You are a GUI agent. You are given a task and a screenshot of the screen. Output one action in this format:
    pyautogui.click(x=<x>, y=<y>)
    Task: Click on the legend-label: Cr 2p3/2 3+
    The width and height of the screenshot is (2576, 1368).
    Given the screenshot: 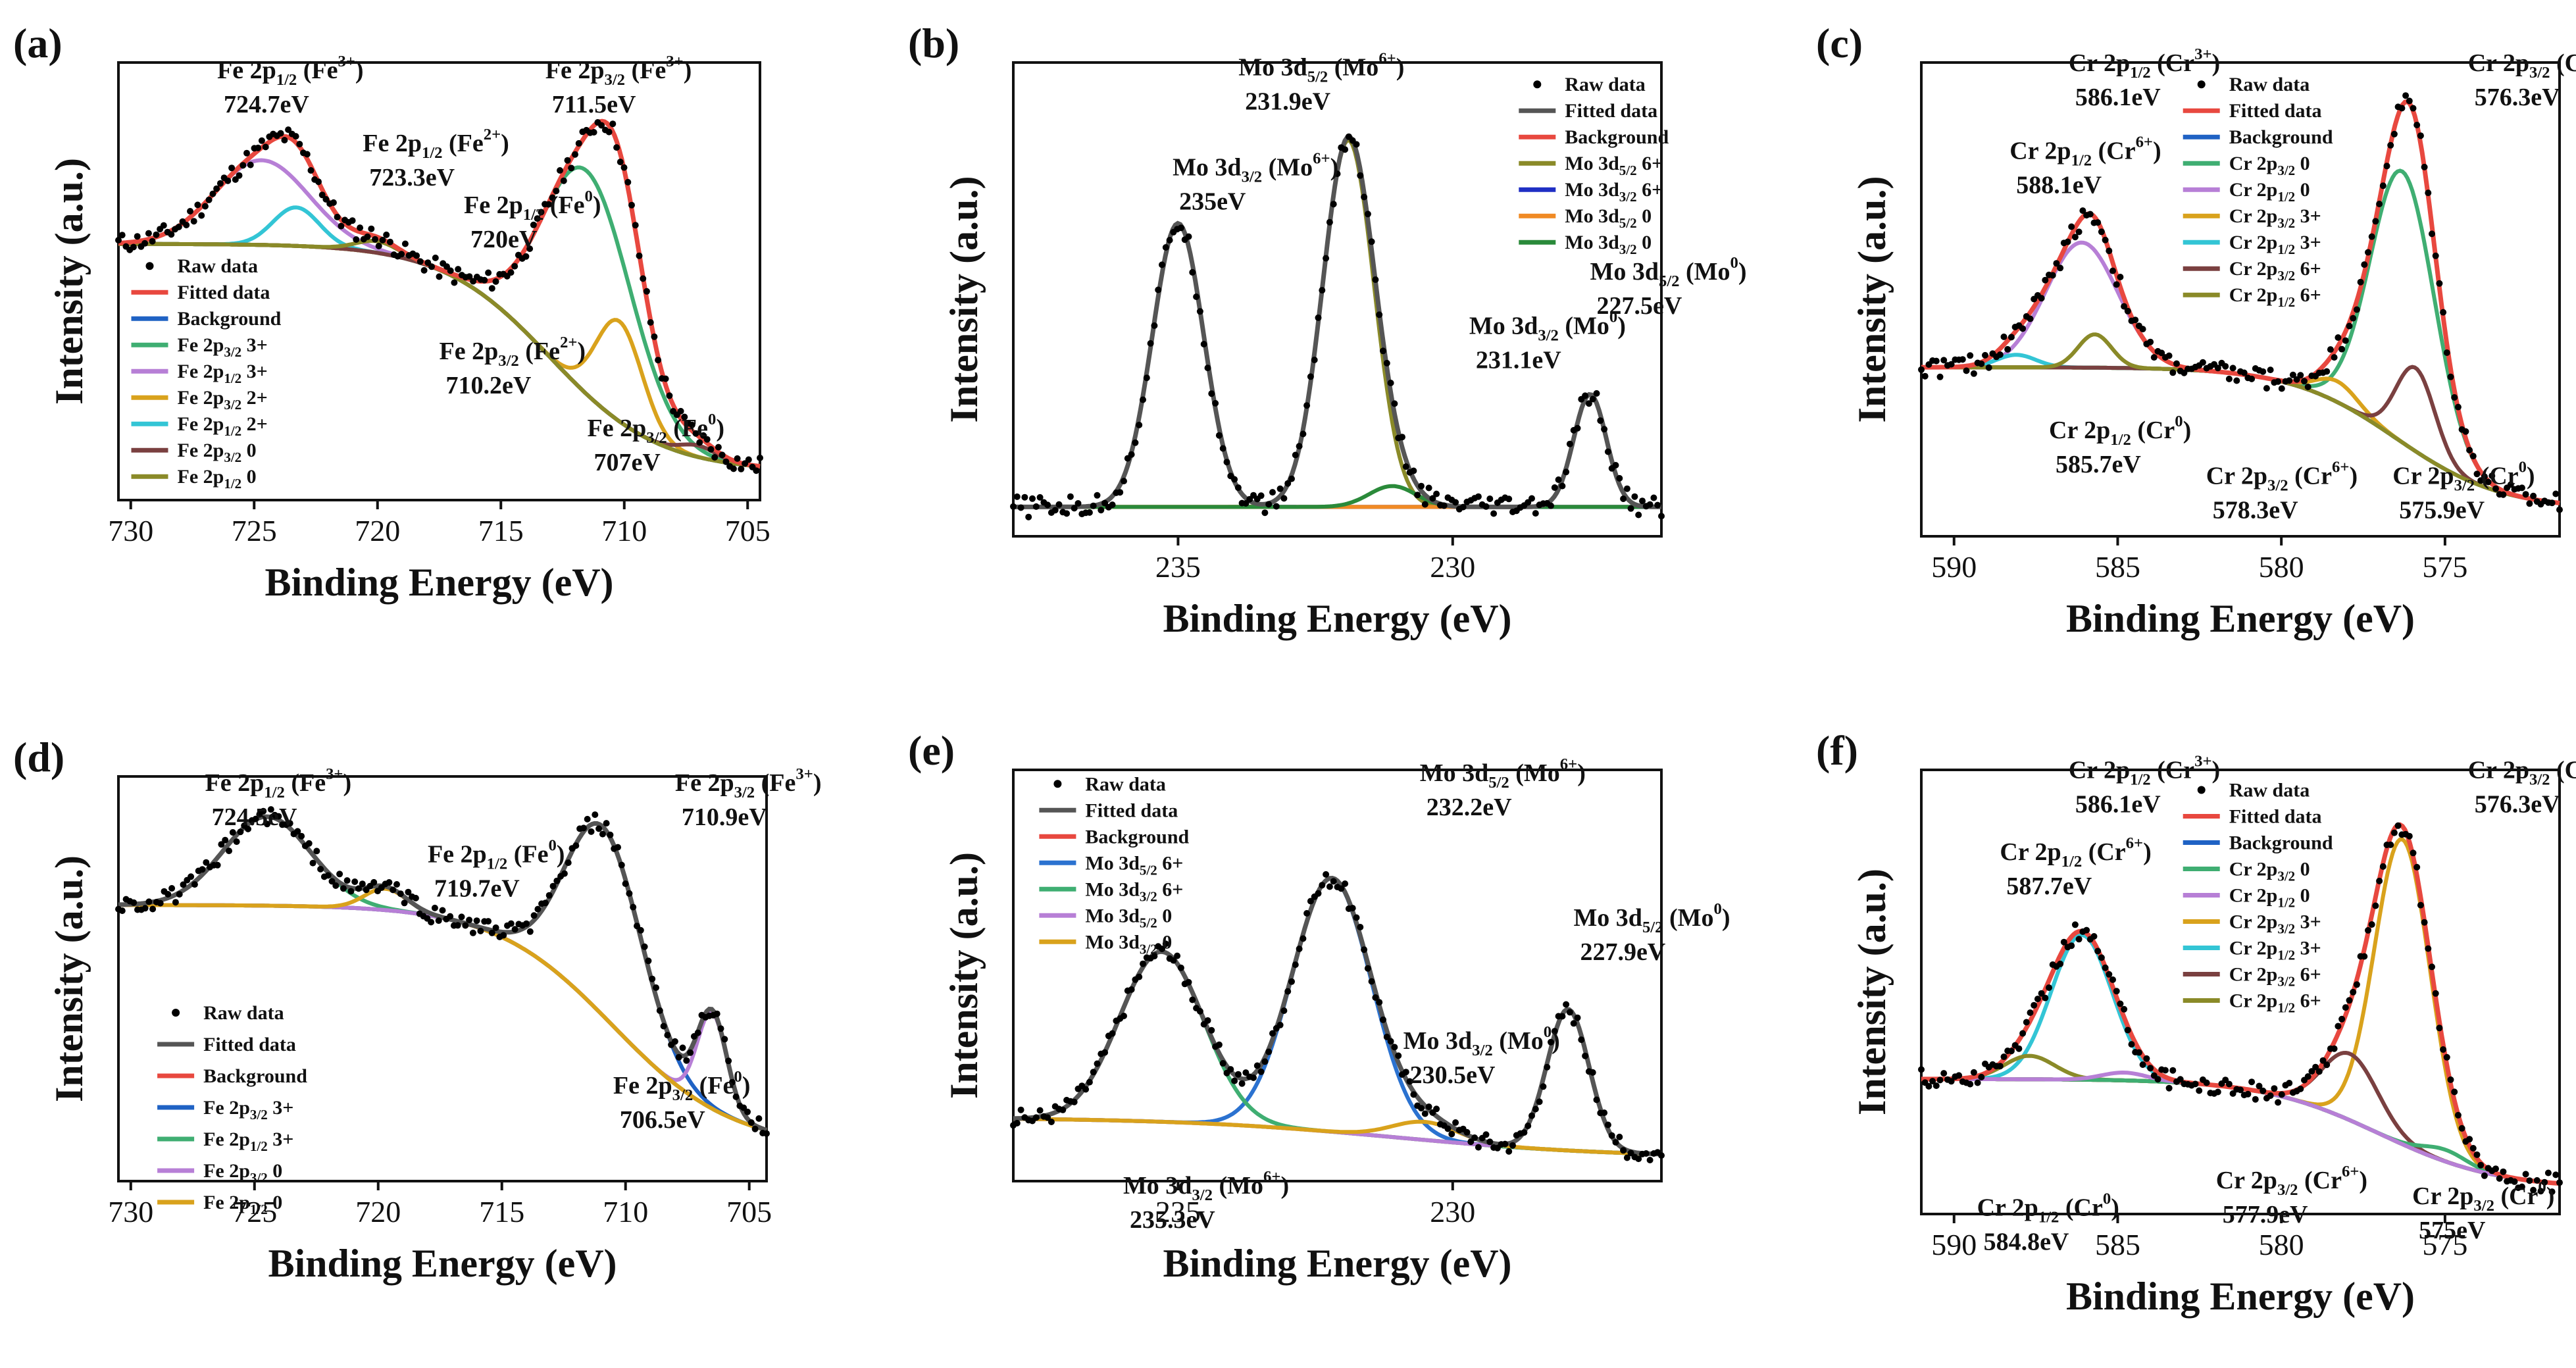 What is the action you would take?
    pyautogui.click(x=2275, y=924)
    